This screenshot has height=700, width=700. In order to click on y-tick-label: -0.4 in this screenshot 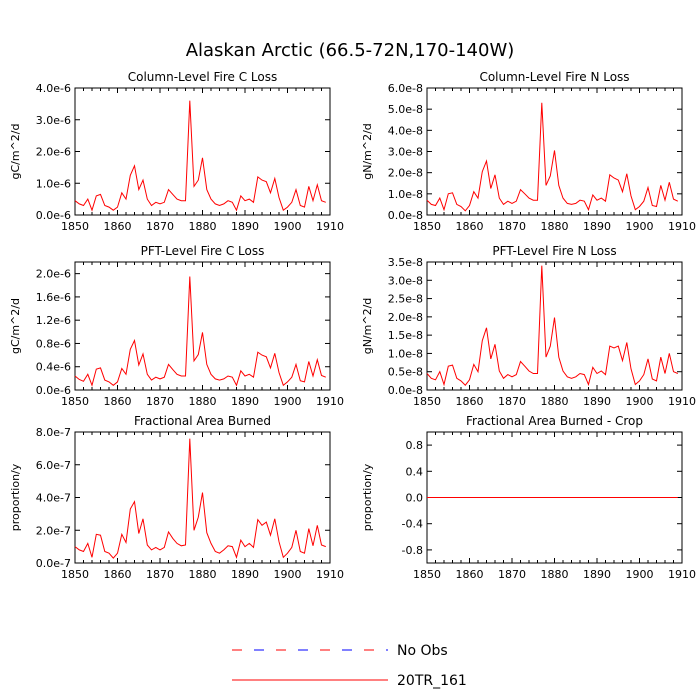, I will do `click(412, 524)`.